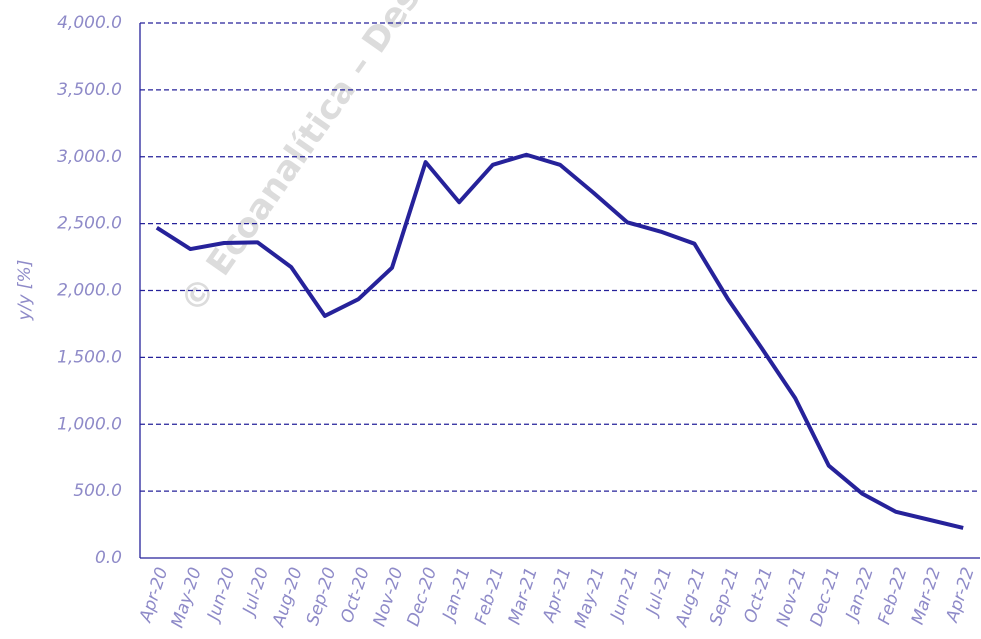  I want to click on y-tick-label: 3,000.0, so click(89, 157).